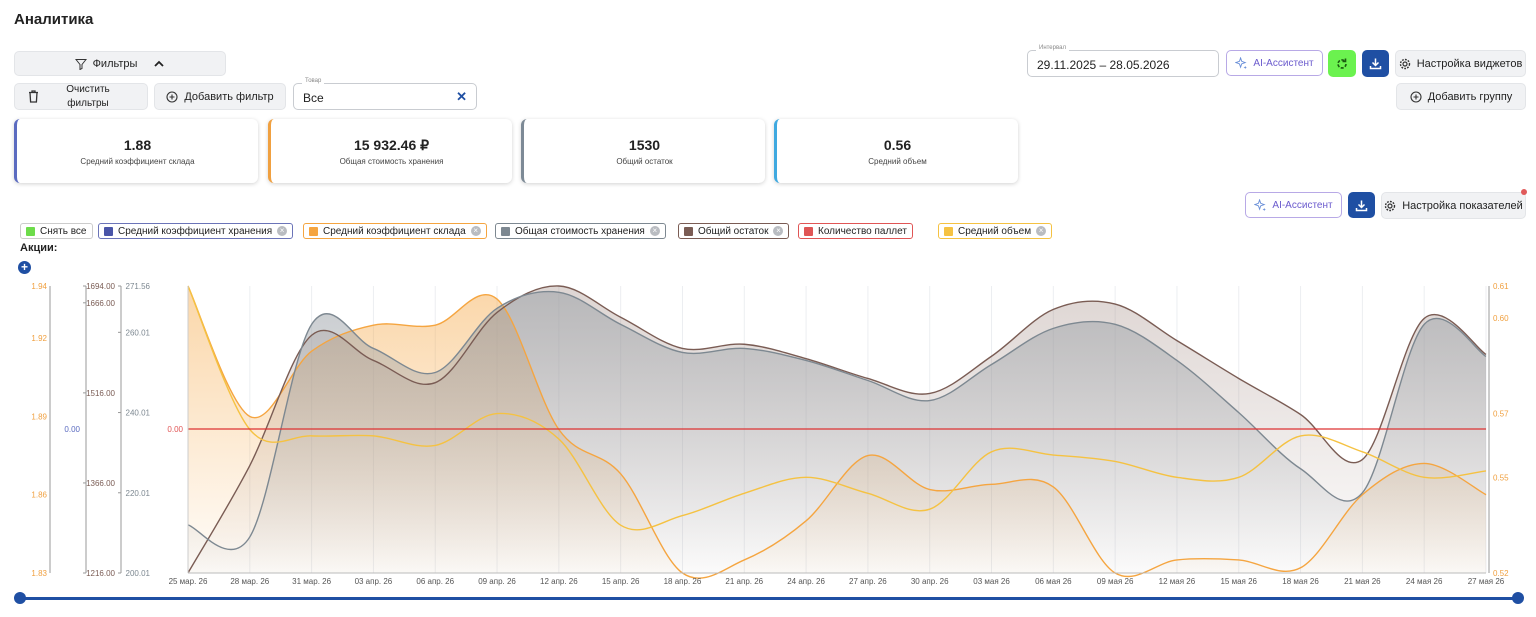 The image size is (1536, 617). I want to click on add-filter-button: Добавить фильтр, so click(220, 96).